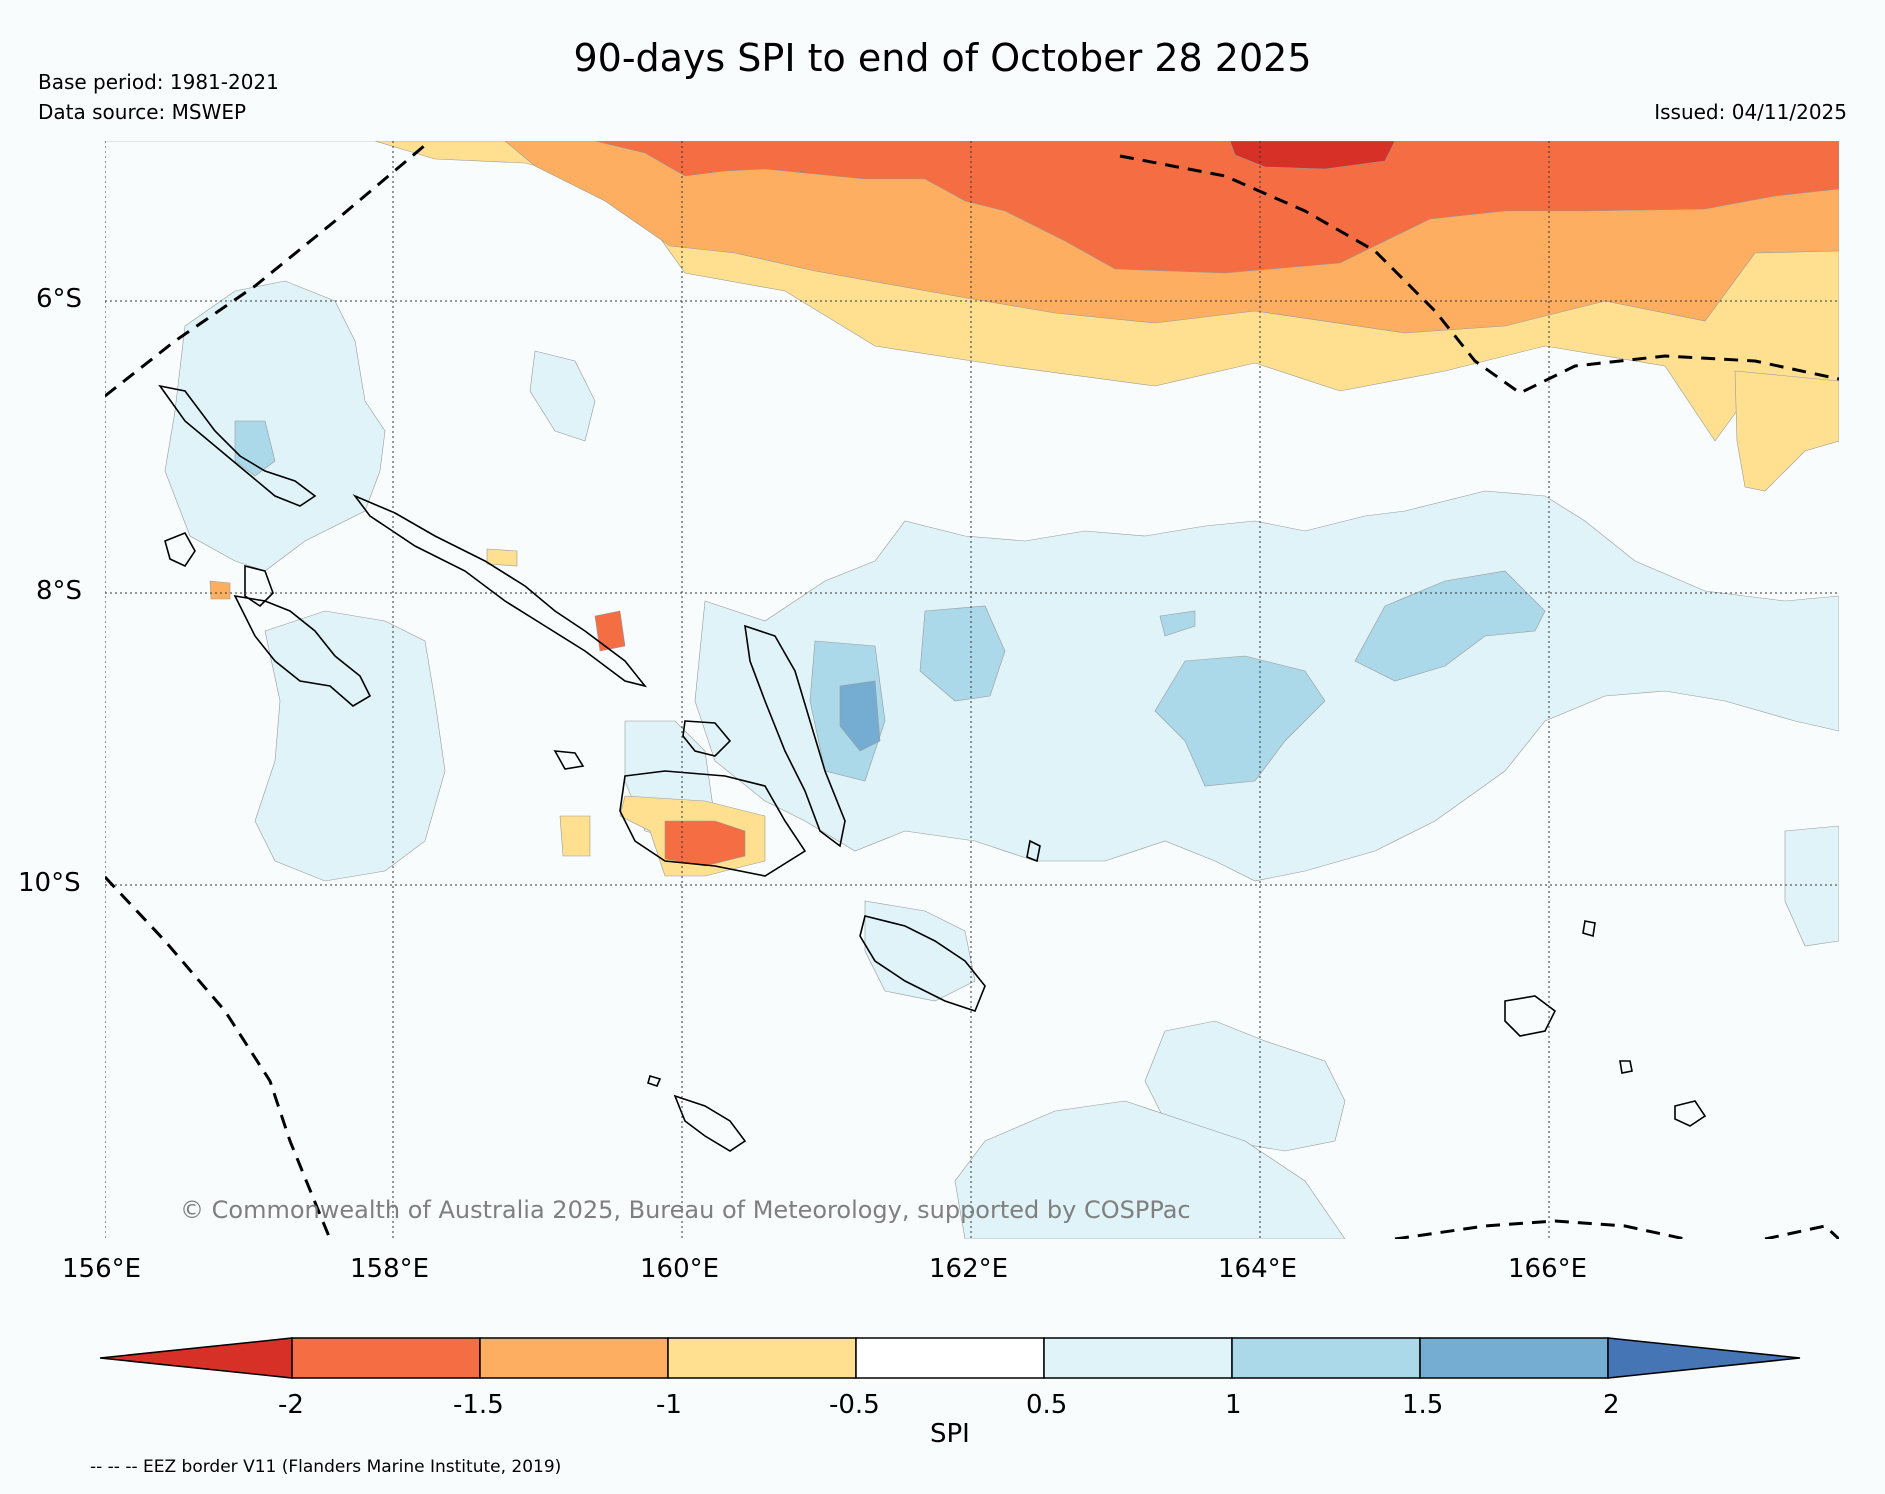 This screenshot has width=1885, height=1494. I want to click on island-vella-lavella, so click(180, 549).